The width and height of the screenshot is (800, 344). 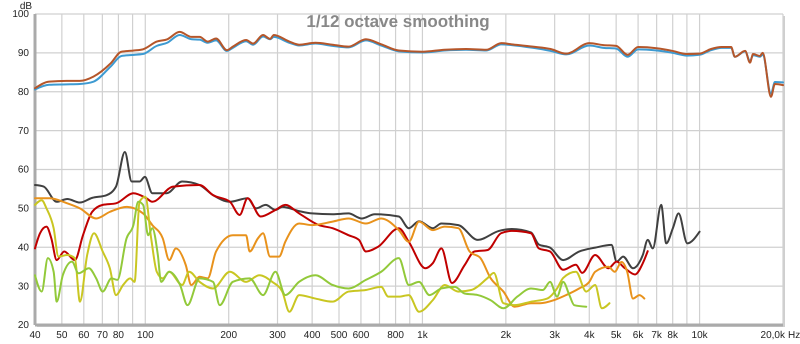 I want to click on x-tick-label: 4k, so click(x=590, y=336).